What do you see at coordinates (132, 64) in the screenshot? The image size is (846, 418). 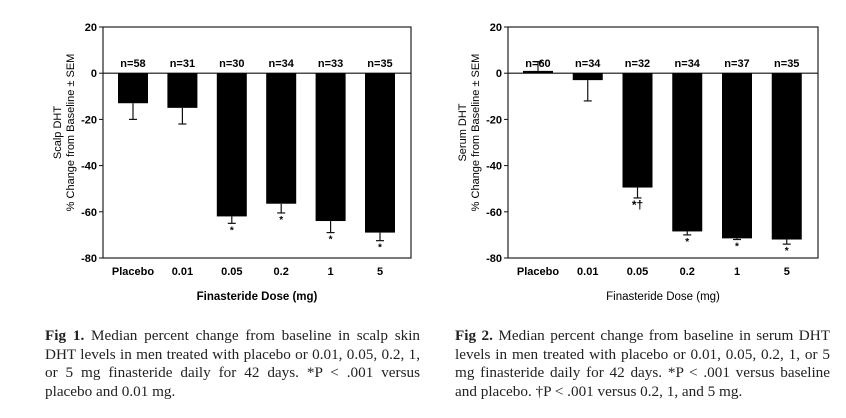 I see `n-label: n=58` at bounding box center [132, 64].